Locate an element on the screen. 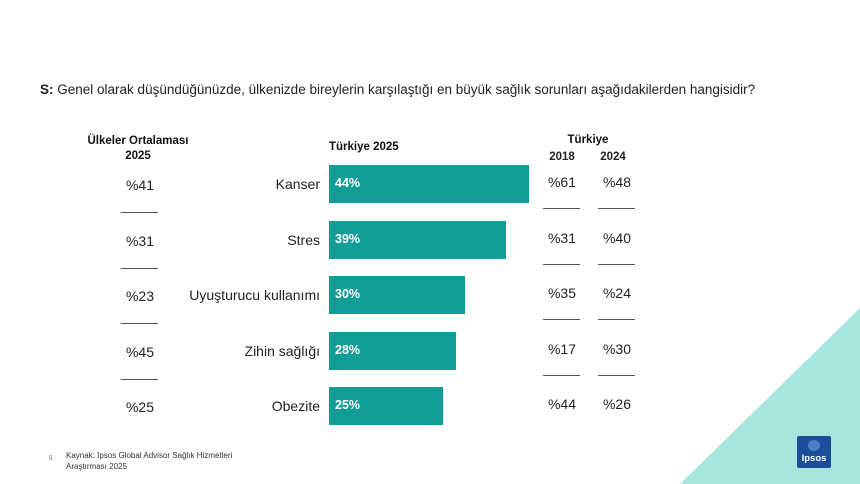 The height and width of the screenshot is (484, 860). logo-mark-icon is located at coordinates (814, 445).